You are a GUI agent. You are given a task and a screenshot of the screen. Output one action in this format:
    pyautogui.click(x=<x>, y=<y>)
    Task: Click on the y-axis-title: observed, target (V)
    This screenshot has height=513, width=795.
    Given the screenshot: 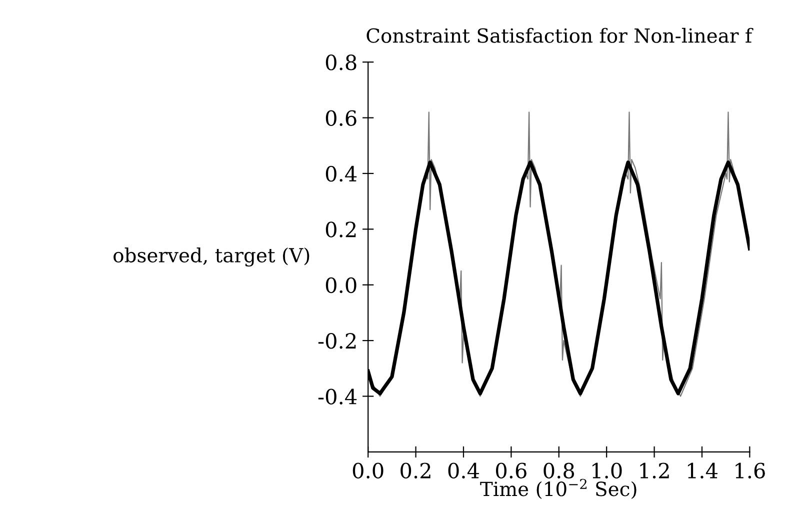 What is the action you would take?
    pyautogui.click(x=212, y=257)
    